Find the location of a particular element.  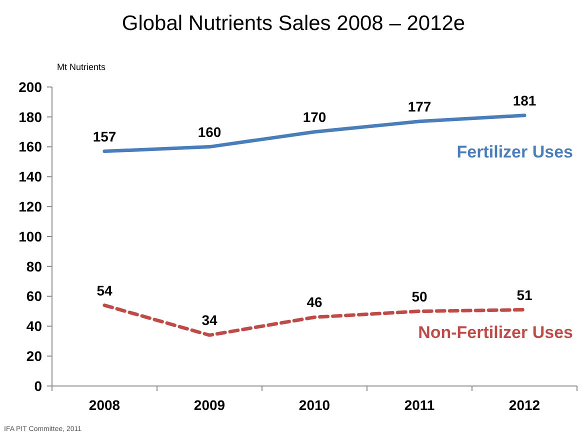

x-tick-label: 2010 is located at coordinates (314, 405).